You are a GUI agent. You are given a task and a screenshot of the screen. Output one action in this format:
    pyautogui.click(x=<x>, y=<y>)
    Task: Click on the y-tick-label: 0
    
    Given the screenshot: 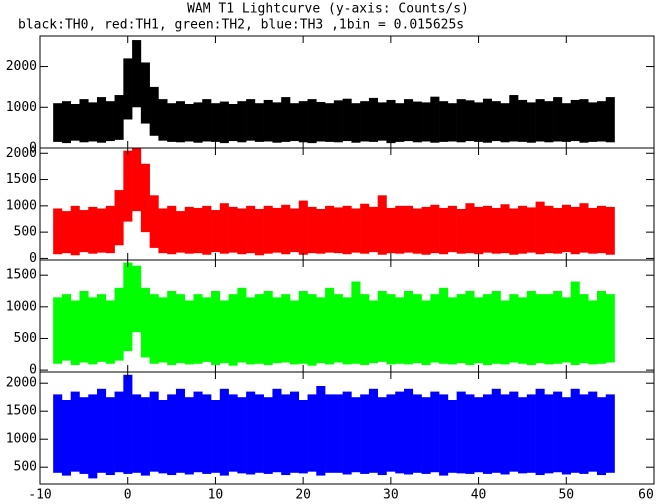 What is the action you would take?
    pyautogui.click(x=33, y=148)
    